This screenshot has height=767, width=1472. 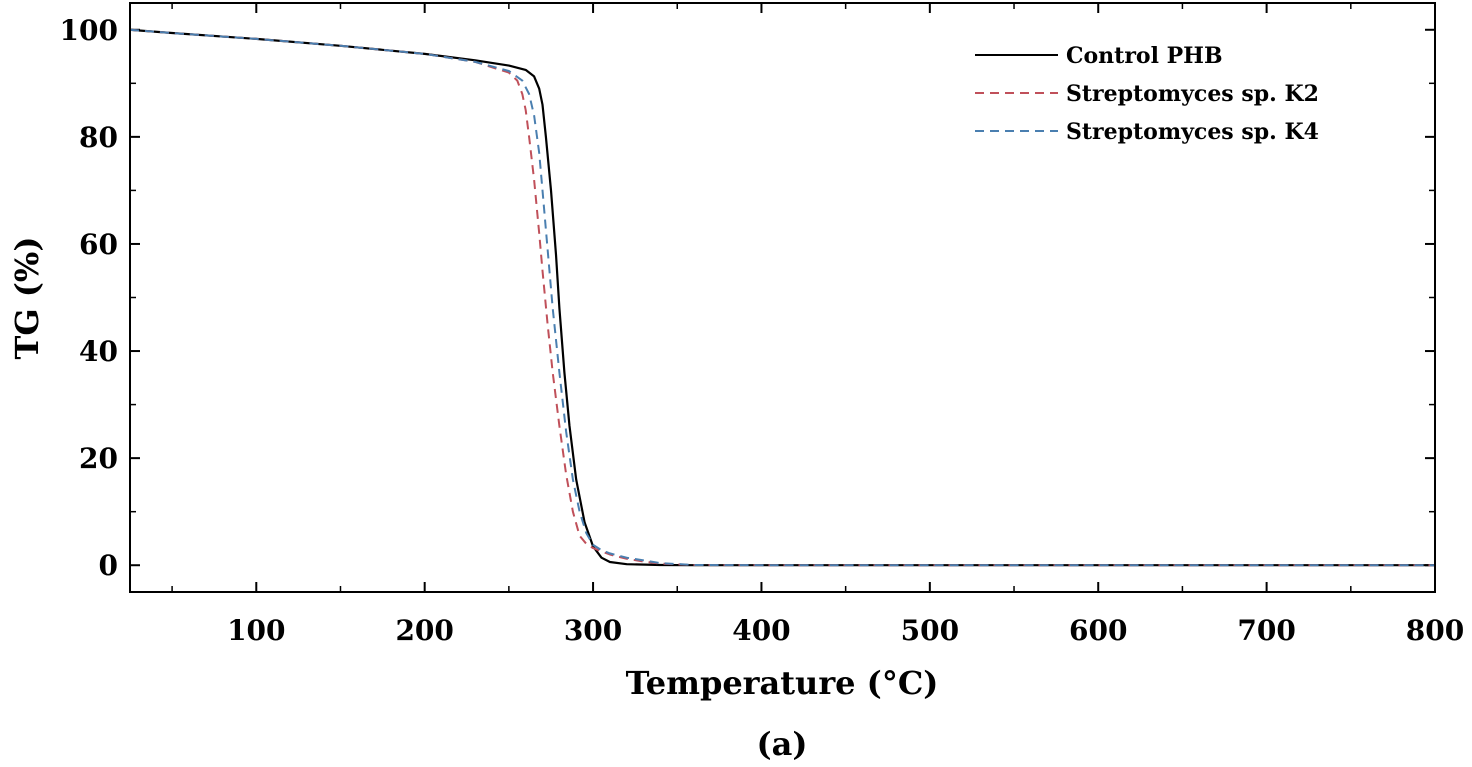 What do you see at coordinates (98, 244) in the screenshot?
I see `y-tick-label: 60` at bounding box center [98, 244].